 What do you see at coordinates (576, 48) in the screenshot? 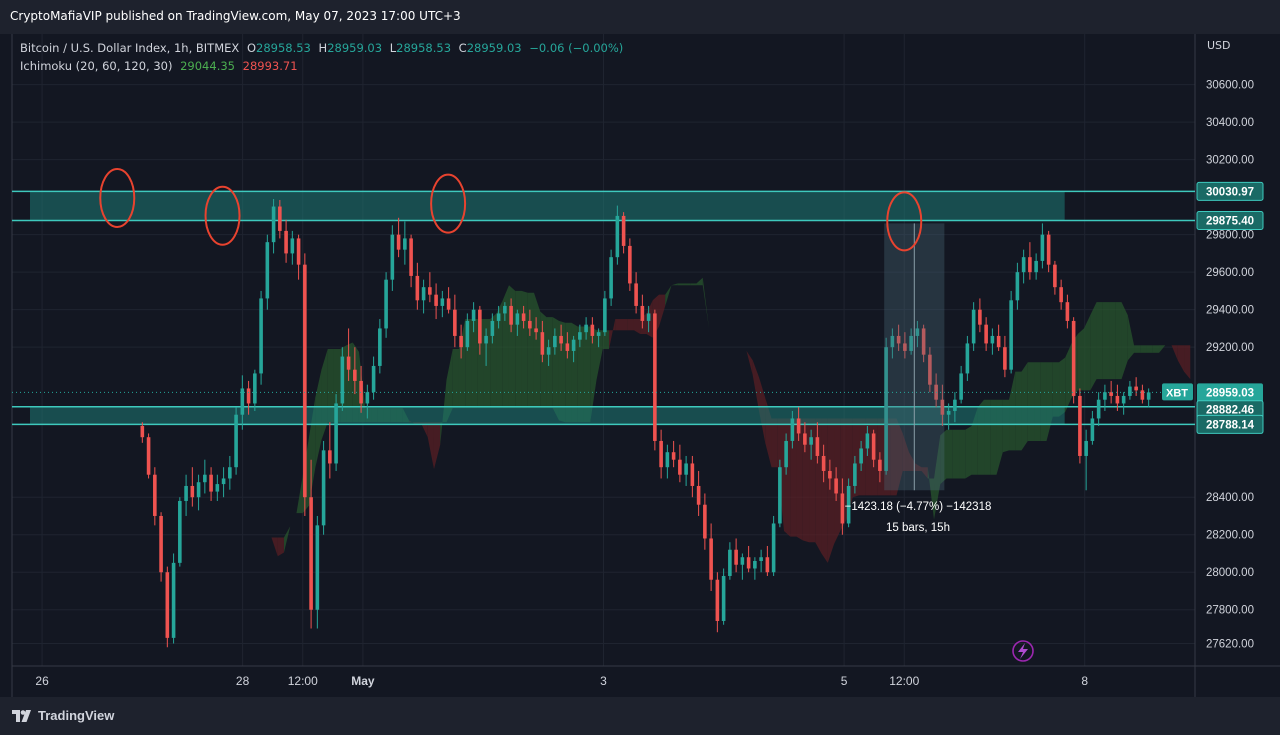
I see `change-value: −0.06 (−0.00%)` at bounding box center [576, 48].